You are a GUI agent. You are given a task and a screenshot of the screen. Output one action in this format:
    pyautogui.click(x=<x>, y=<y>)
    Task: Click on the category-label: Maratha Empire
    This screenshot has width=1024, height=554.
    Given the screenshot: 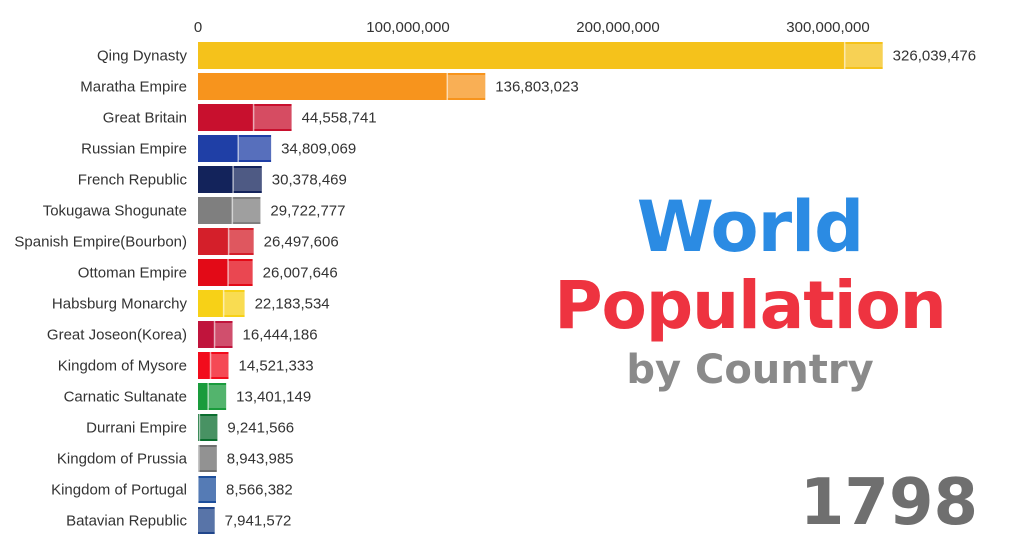 What is the action you would take?
    pyautogui.click(x=133, y=87)
    